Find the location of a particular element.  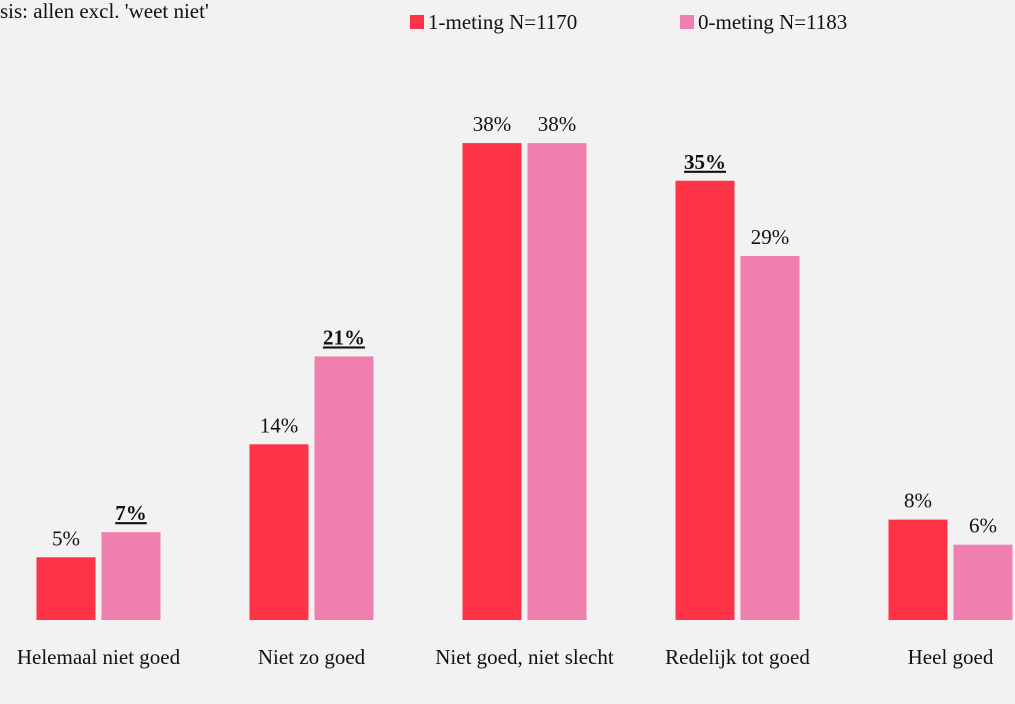

data-label: 21% is located at coordinates (344, 337).